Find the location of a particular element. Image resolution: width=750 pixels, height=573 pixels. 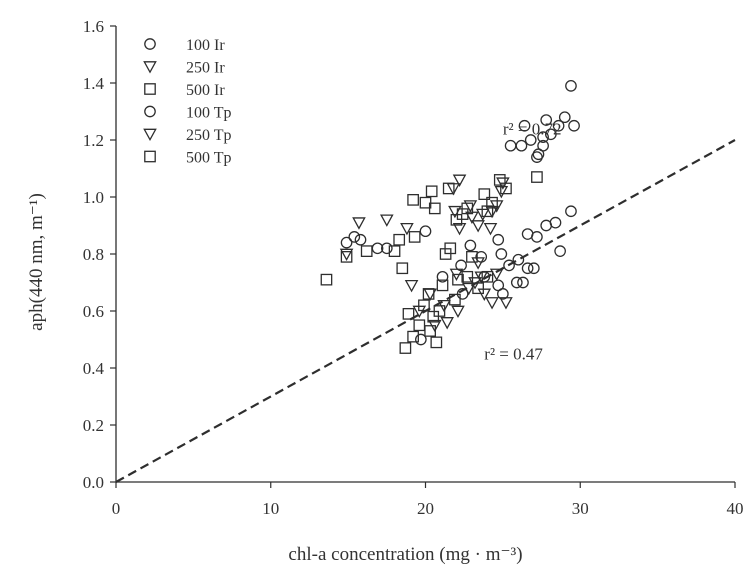

legend-label: 100 Ir is located at coordinates (205, 45).